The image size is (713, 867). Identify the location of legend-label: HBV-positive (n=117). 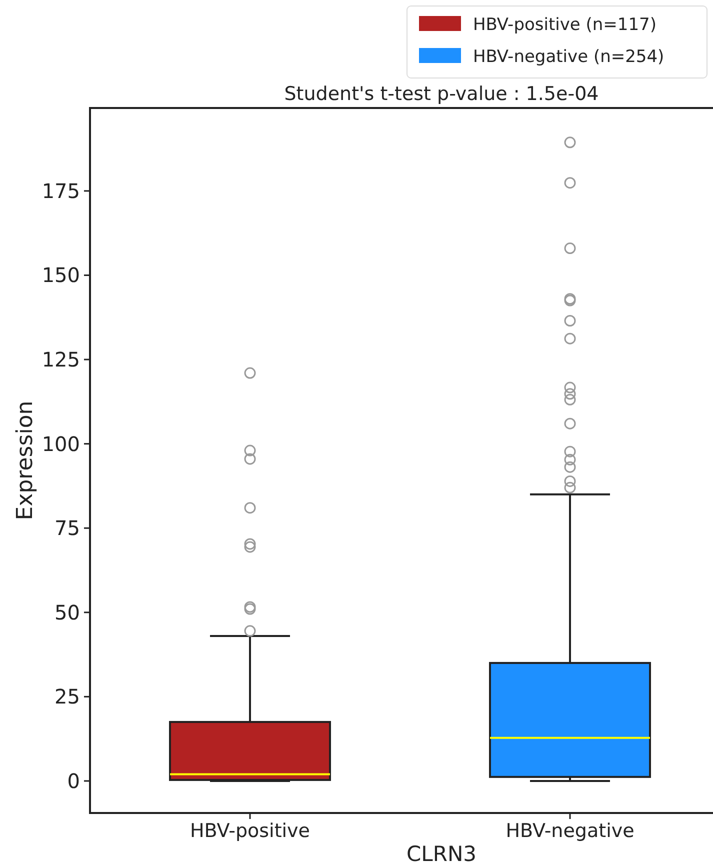
(565, 24).